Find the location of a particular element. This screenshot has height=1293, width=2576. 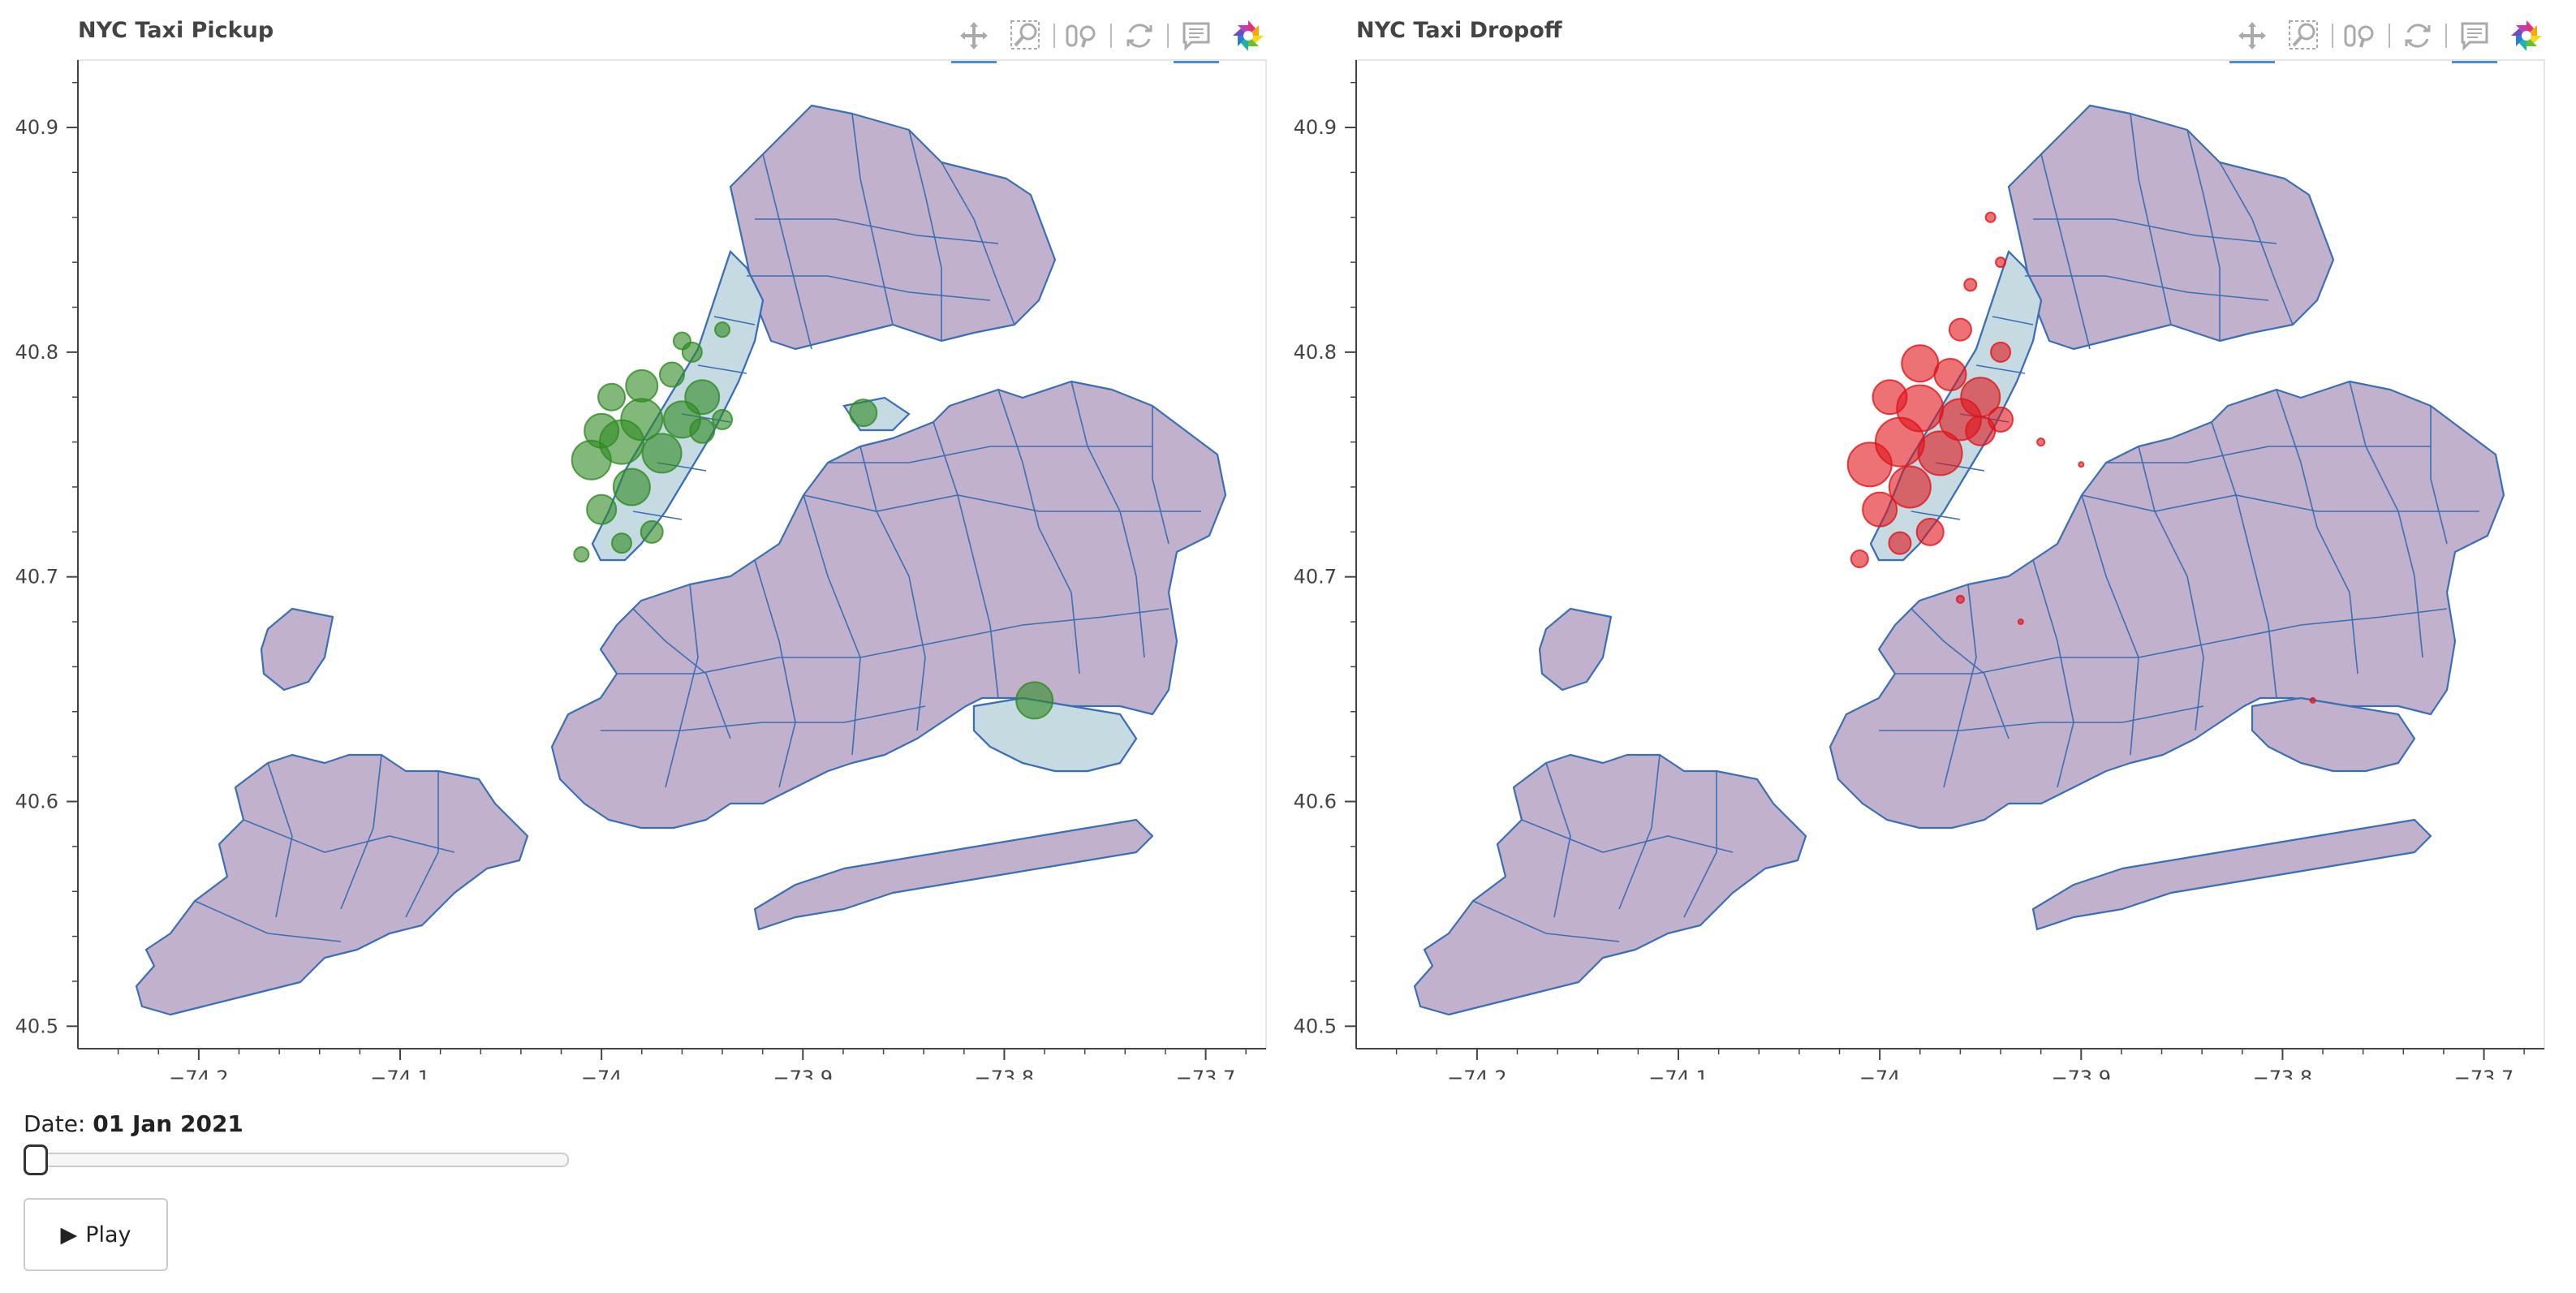

wheel-zoom-icon is located at coordinates (2359, 36).